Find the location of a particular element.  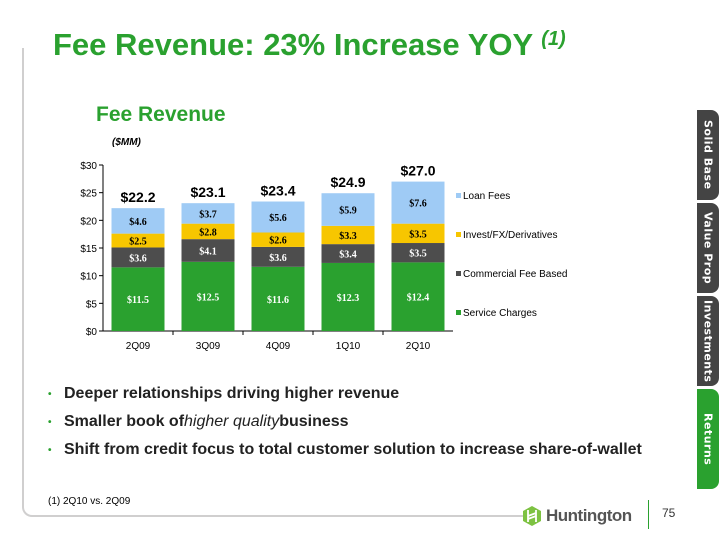

data-label: $2.5 is located at coordinates (138, 242).